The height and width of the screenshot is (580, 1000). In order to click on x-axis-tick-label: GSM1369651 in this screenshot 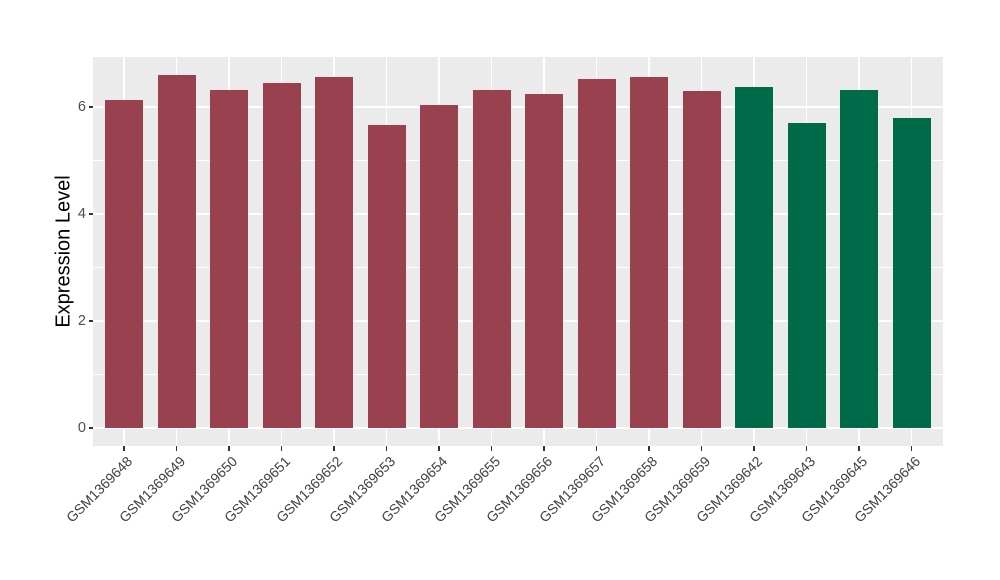, I will do `click(256, 489)`.